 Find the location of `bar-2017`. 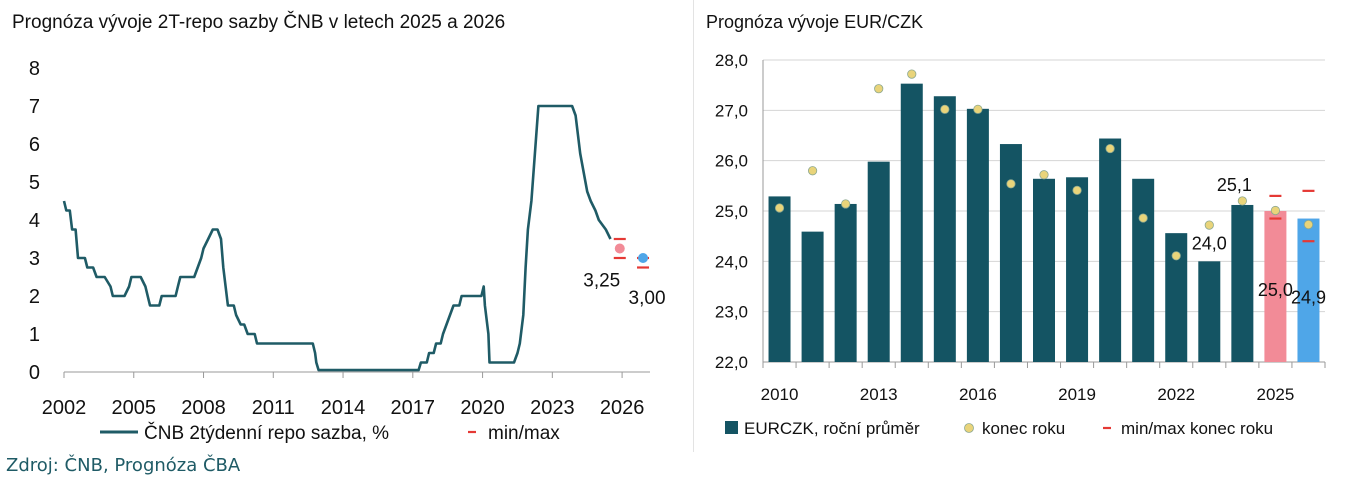

bar-2017 is located at coordinates (1010, 253).